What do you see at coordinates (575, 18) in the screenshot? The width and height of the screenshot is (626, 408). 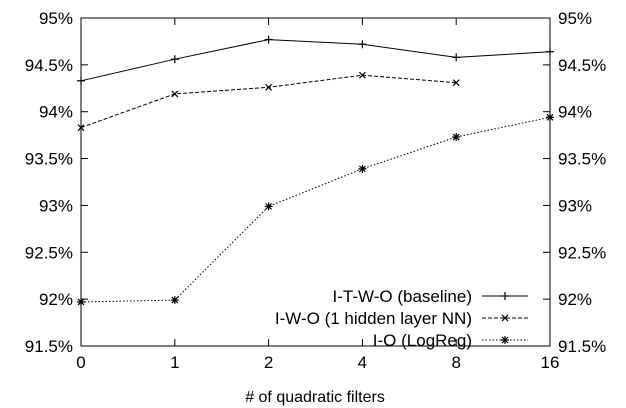 I see `y-tick-label-right: 95%` at bounding box center [575, 18].